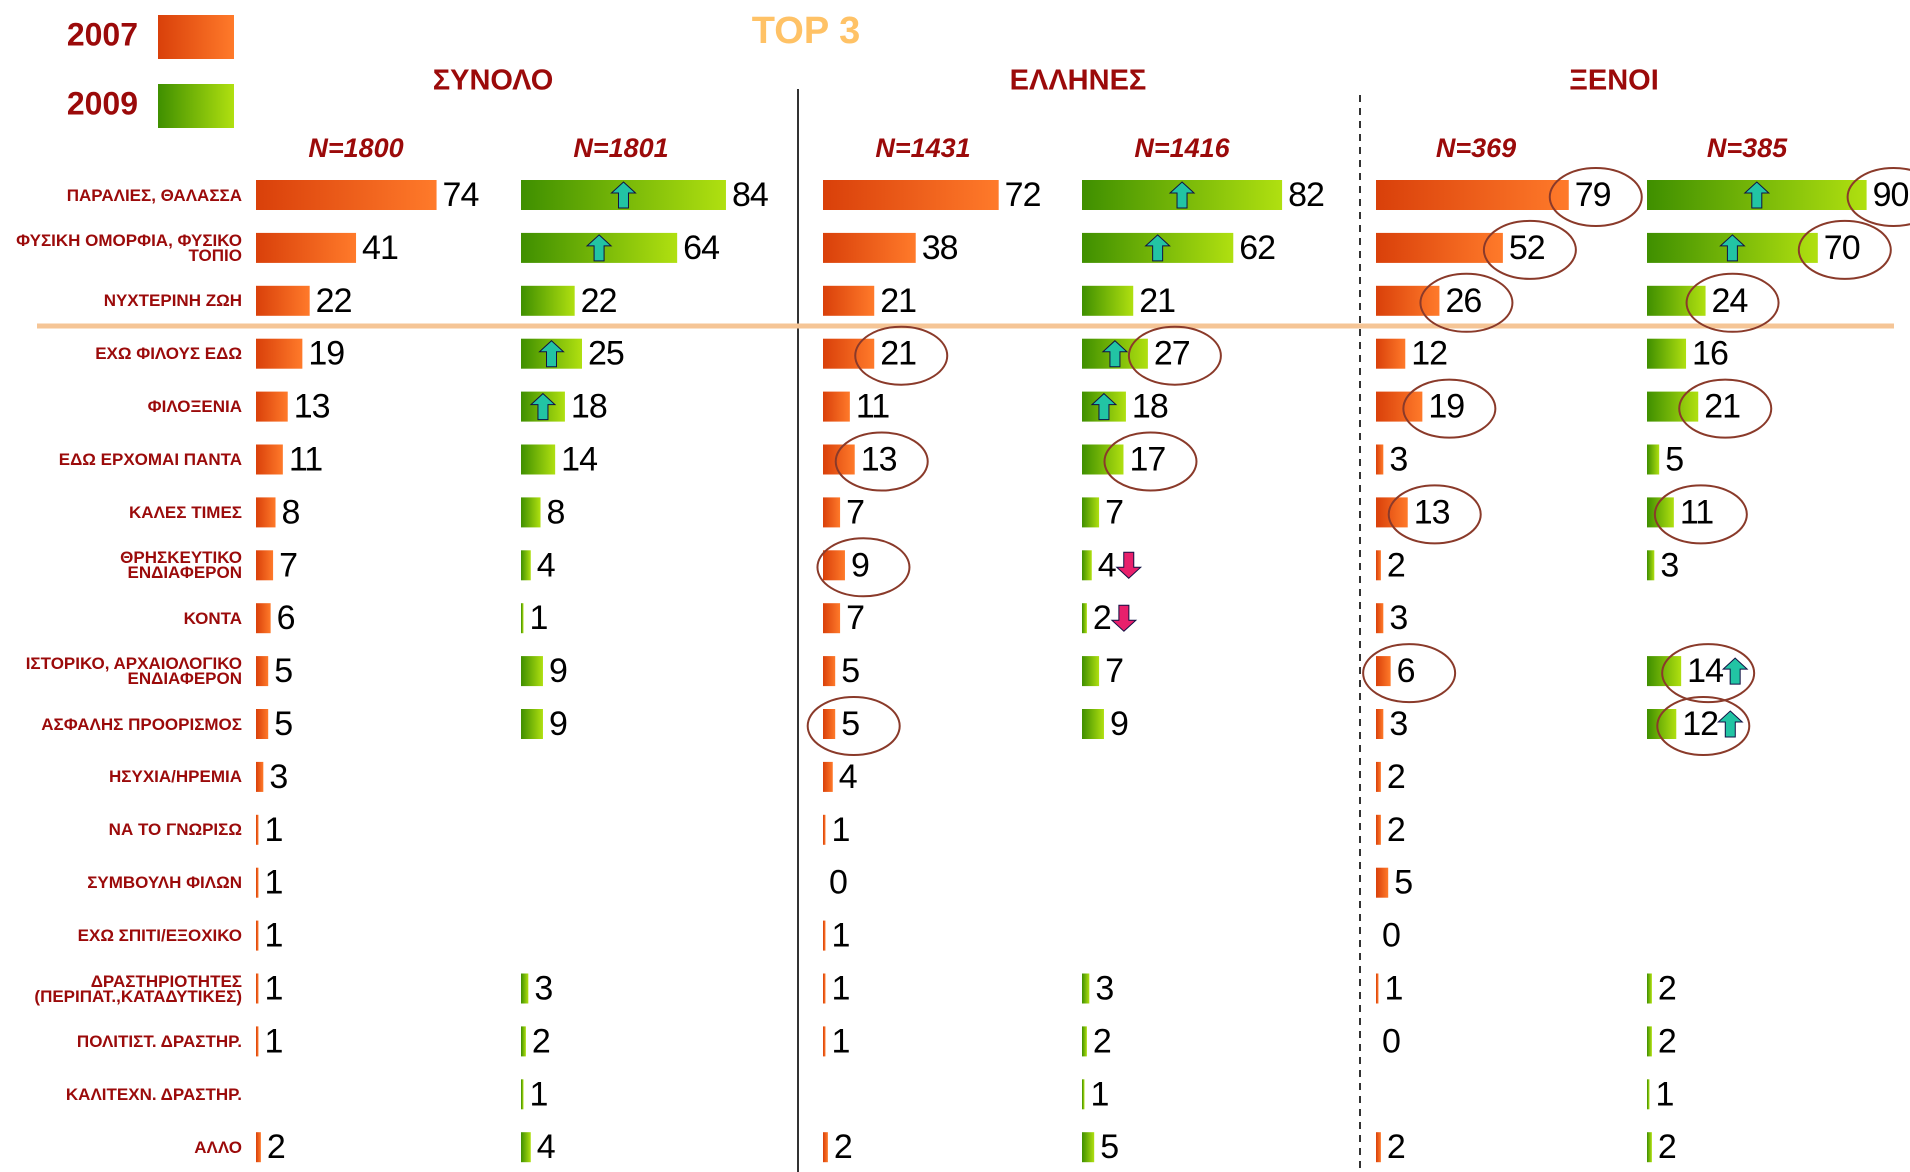 This screenshot has width=1910, height=1172. What do you see at coordinates (1306, 195) in the screenshot?
I see `value-label: 82` at bounding box center [1306, 195].